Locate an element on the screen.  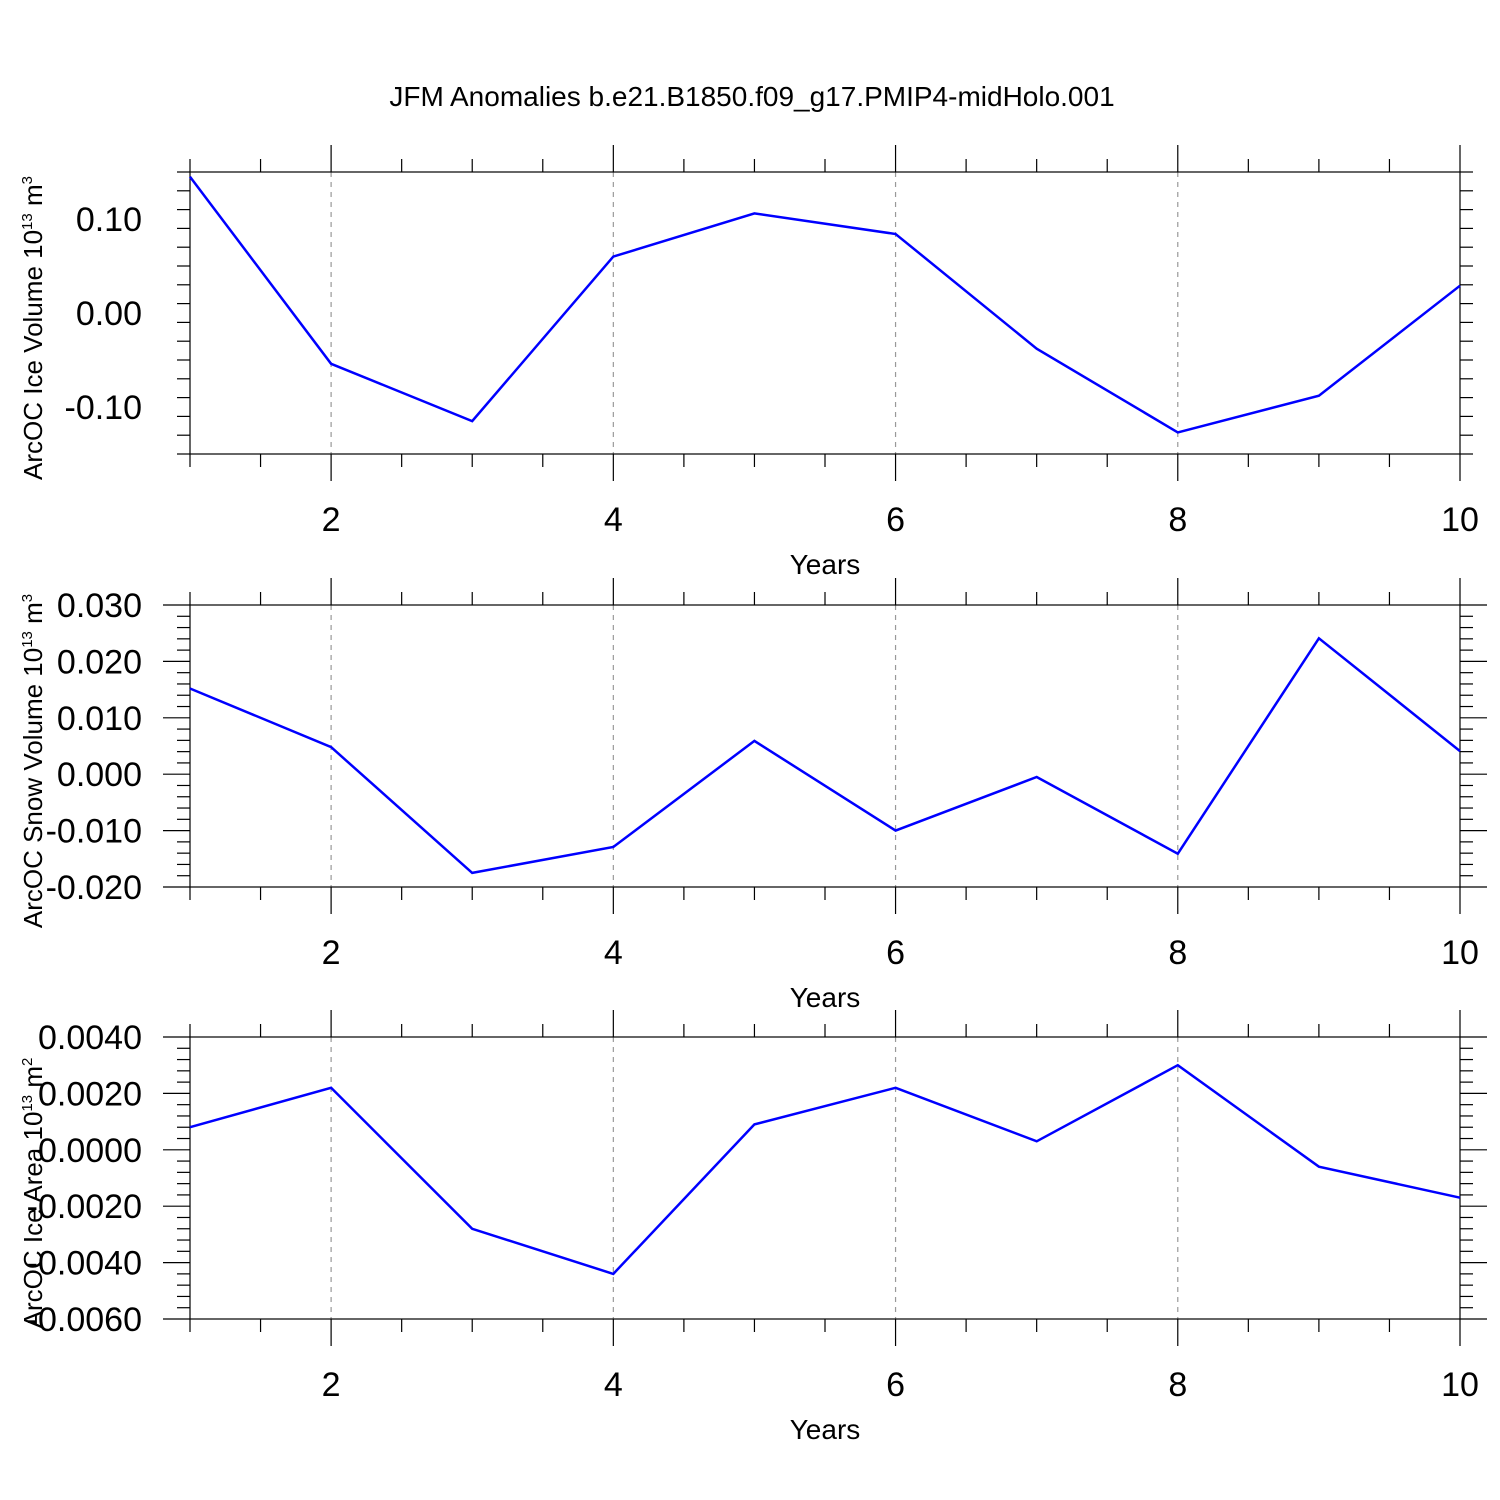
y-tick-label: 0.0000 is located at coordinates (90, 1151).